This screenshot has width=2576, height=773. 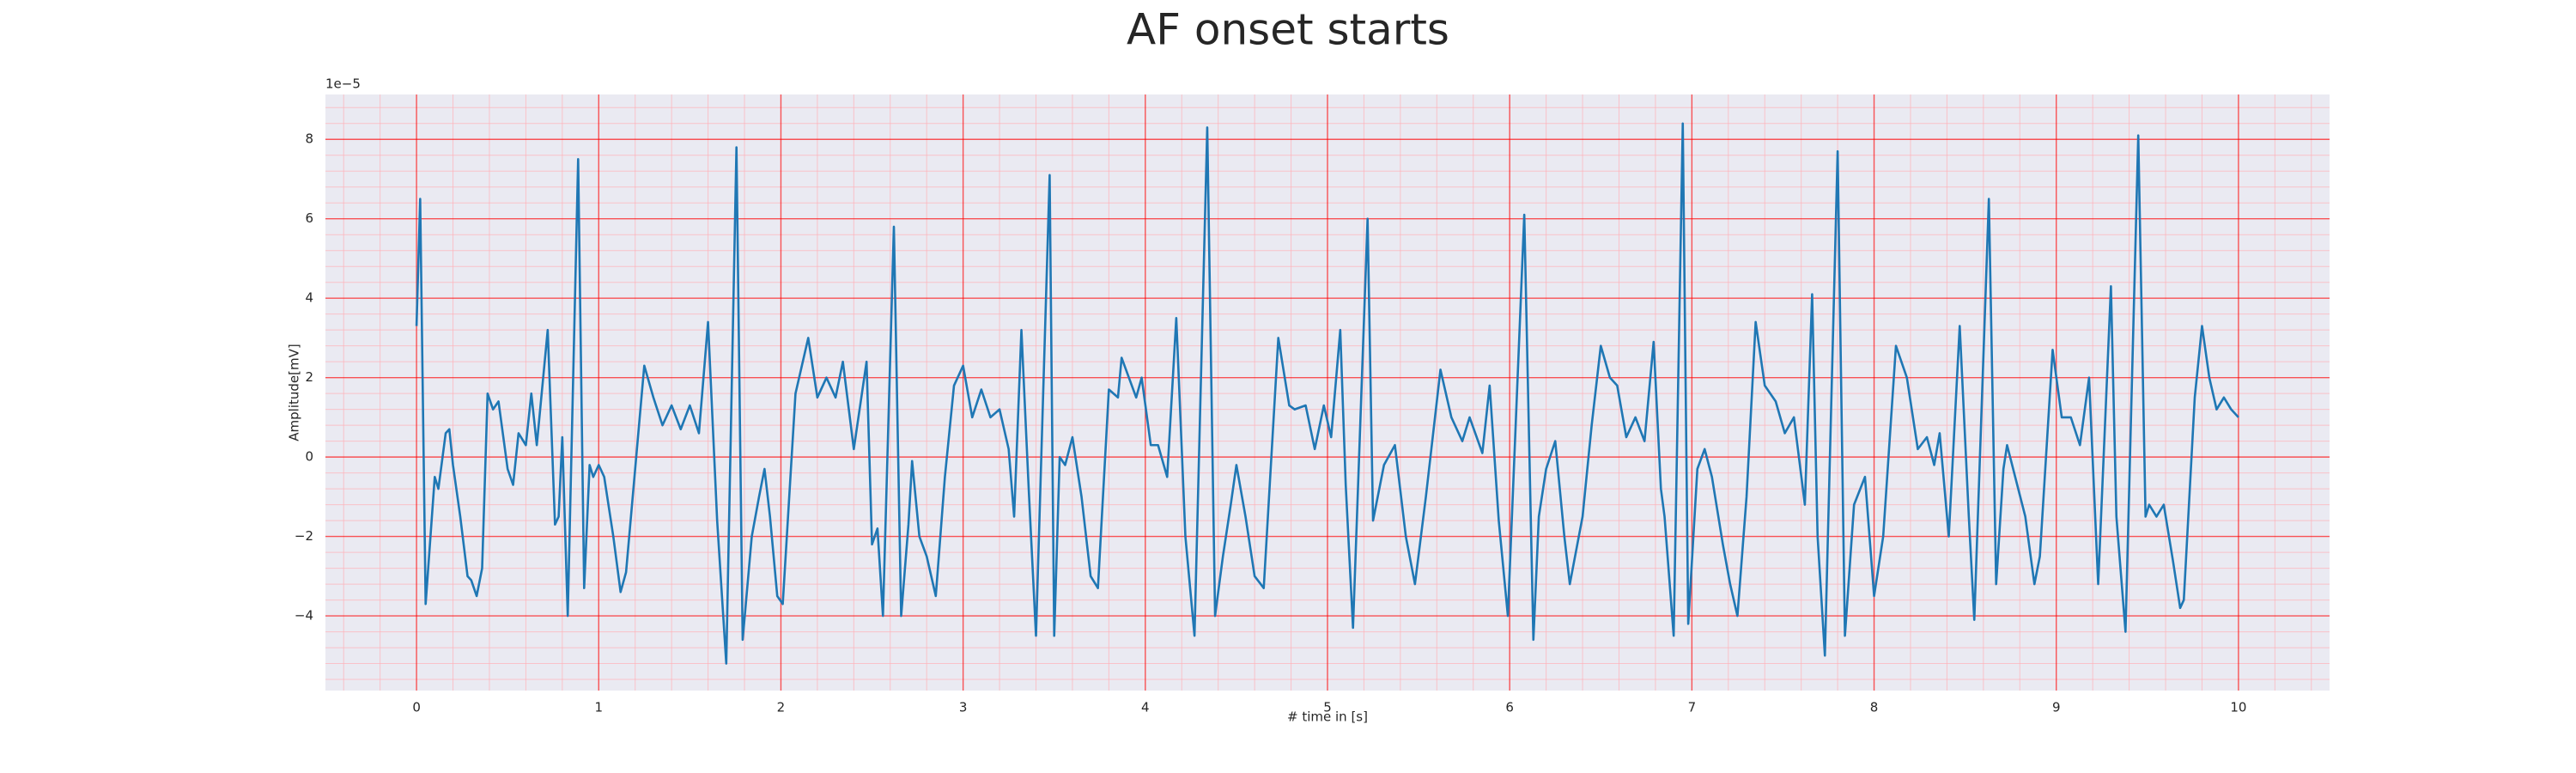 I want to click on y-tick-label: −2, so click(x=304, y=536).